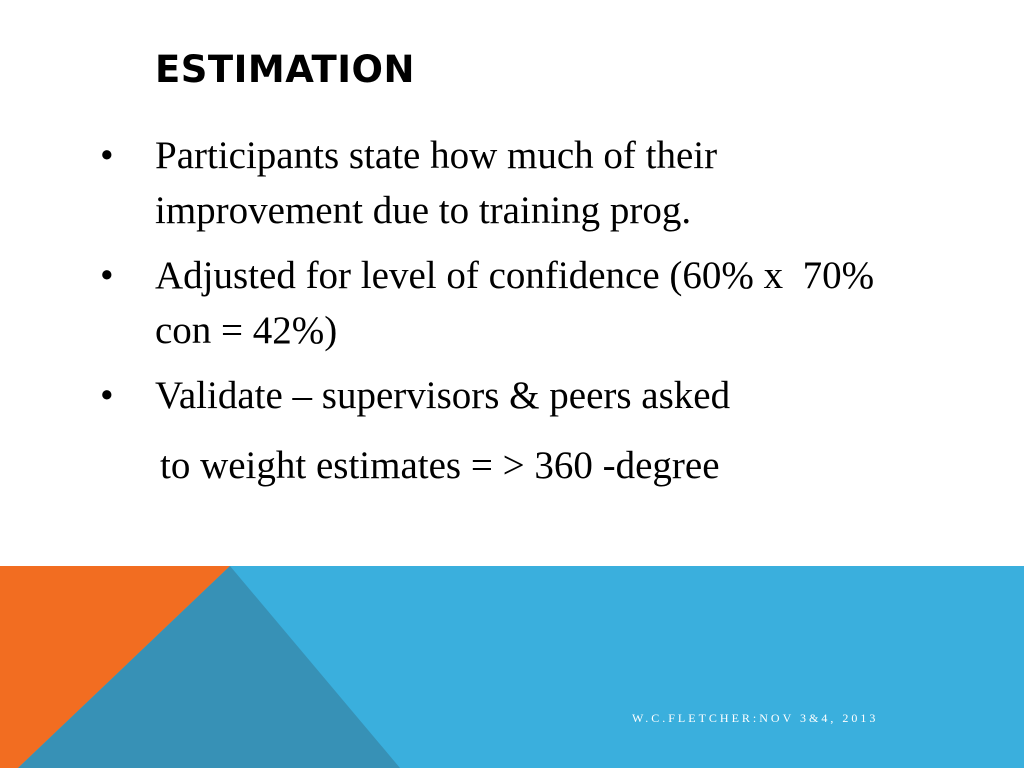 Image resolution: width=1024 pixels, height=768 pixels. I want to click on slide-title: ESTIMATION, so click(285, 69).